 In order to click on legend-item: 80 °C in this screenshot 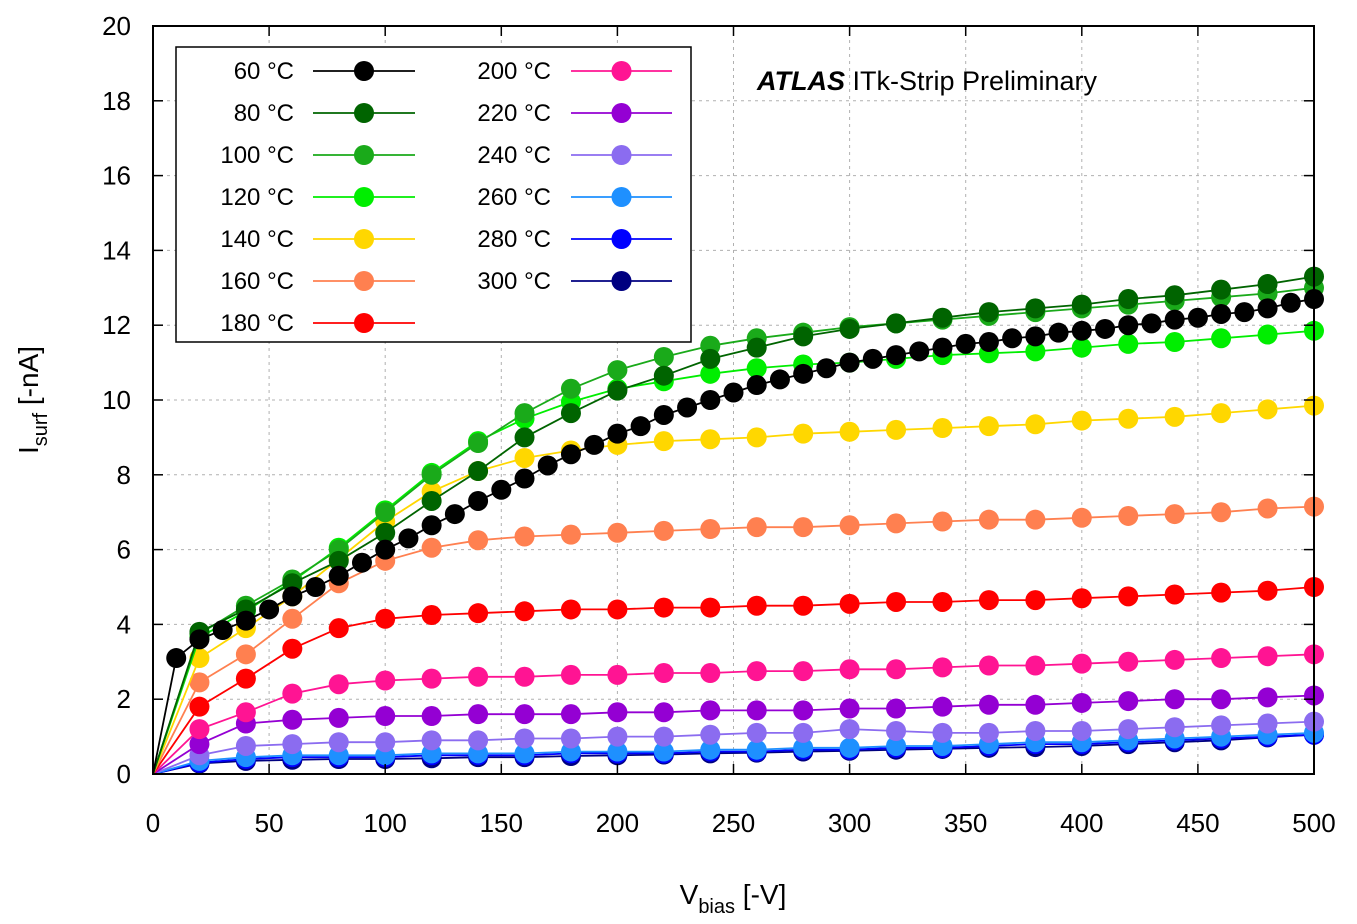, I will do `click(324, 113)`.